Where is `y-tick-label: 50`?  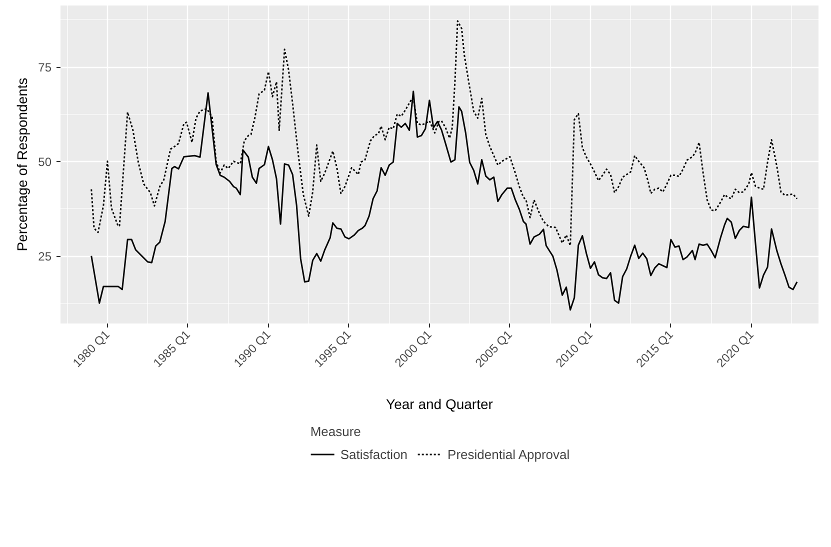
y-tick-label: 50 is located at coordinates (45, 162).